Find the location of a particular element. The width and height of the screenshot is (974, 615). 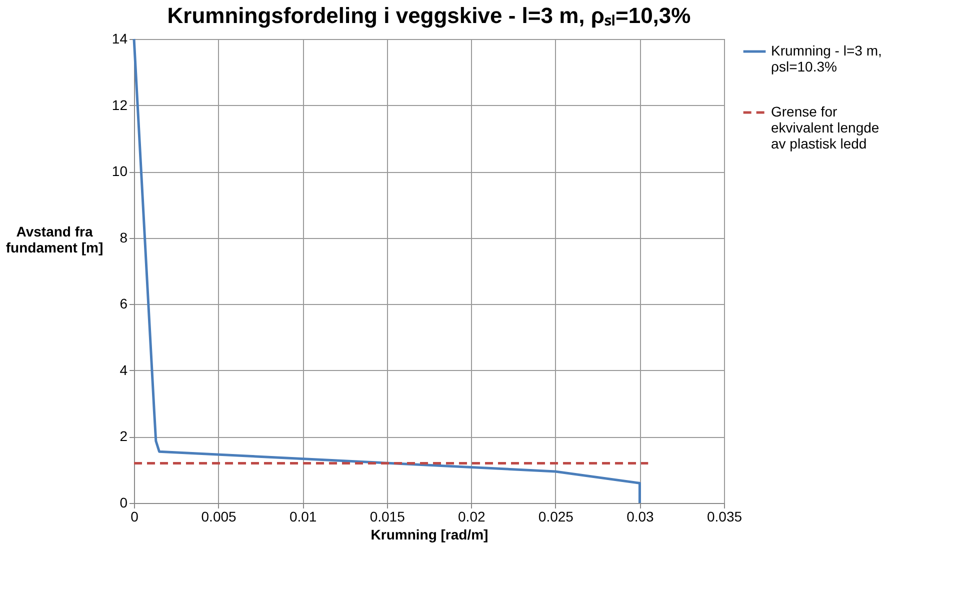

x-tick-label: 0.01 is located at coordinates (303, 516).